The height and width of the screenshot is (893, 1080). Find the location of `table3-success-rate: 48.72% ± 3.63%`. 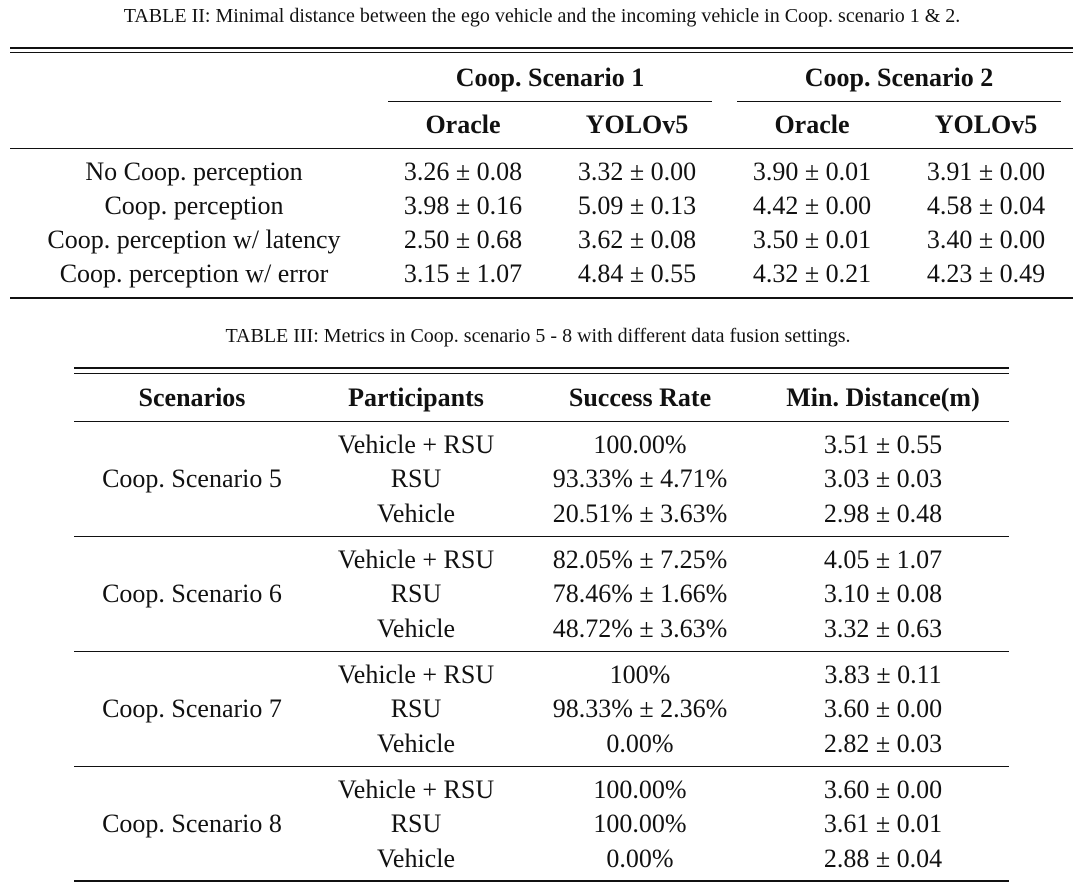

table3-success-rate: 48.72% ± 3.63% is located at coordinates (640, 628).